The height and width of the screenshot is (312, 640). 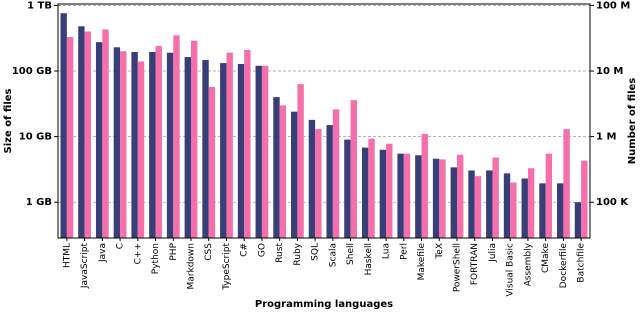 What do you see at coordinates (298, 253) in the screenshot?
I see `x-tick-label: Ruby` at bounding box center [298, 253].